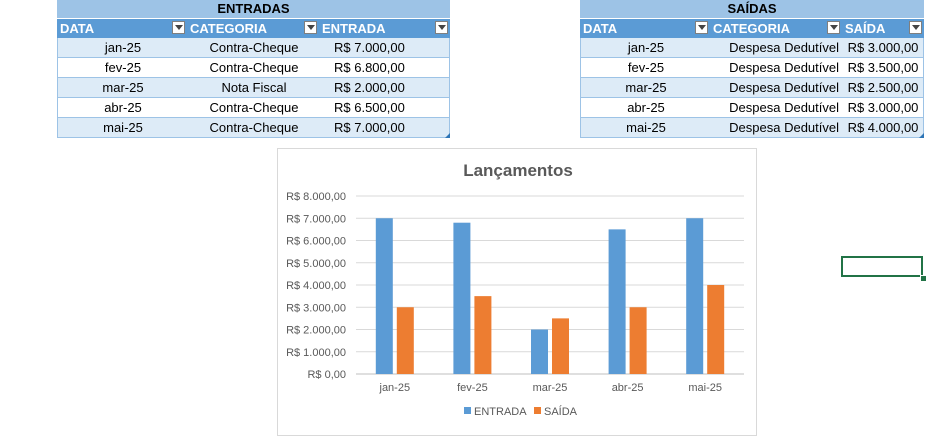 The width and height of the screenshot is (934, 442). I want to click on y-tick-label: R$ 7.000,00, so click(316, 219).